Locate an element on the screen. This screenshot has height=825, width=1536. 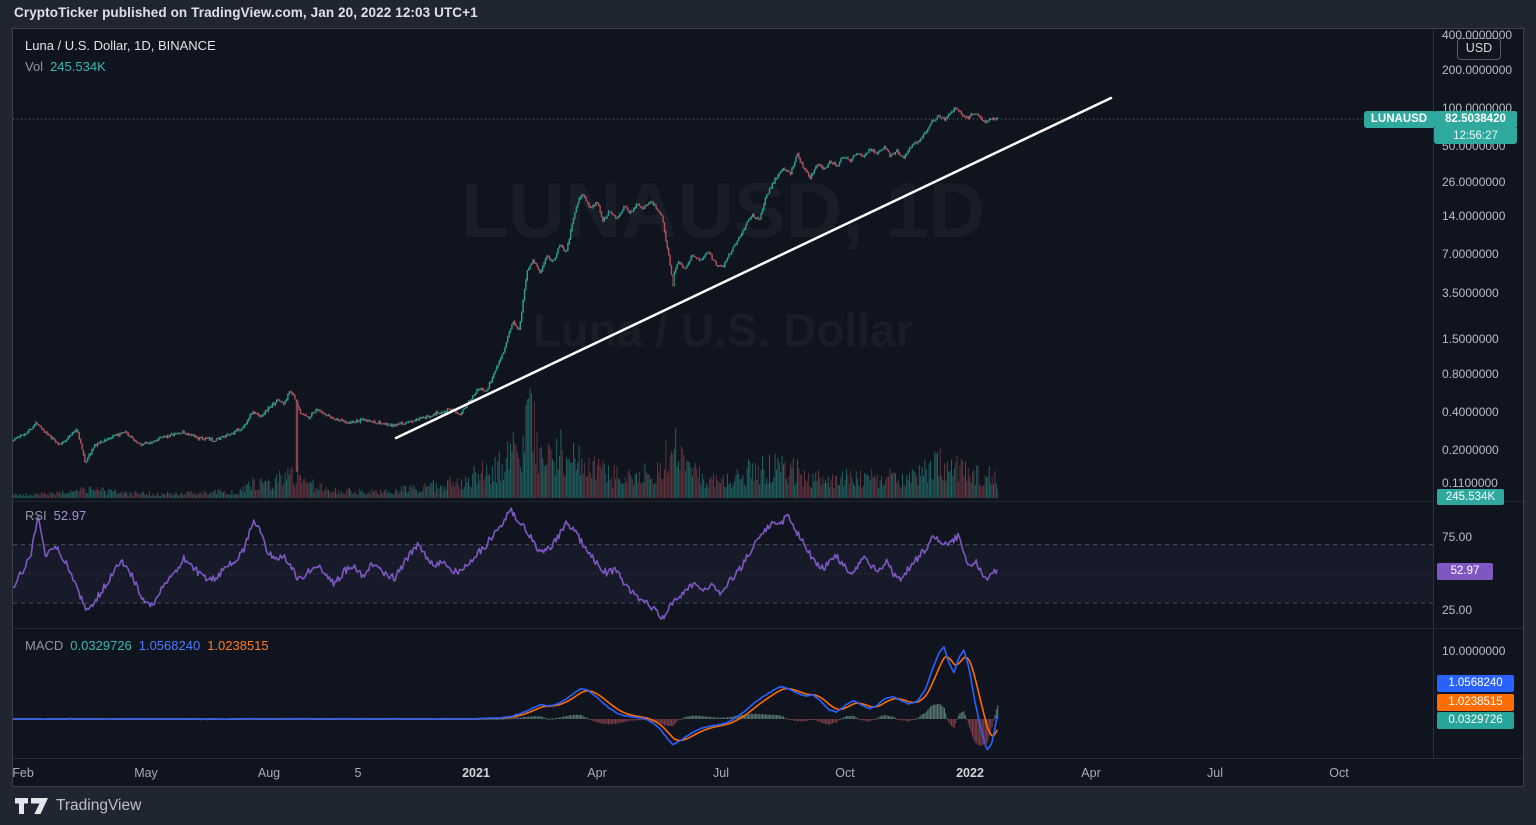
rsi-tick-label: 25.00 is located at coordinates (1457, 609).